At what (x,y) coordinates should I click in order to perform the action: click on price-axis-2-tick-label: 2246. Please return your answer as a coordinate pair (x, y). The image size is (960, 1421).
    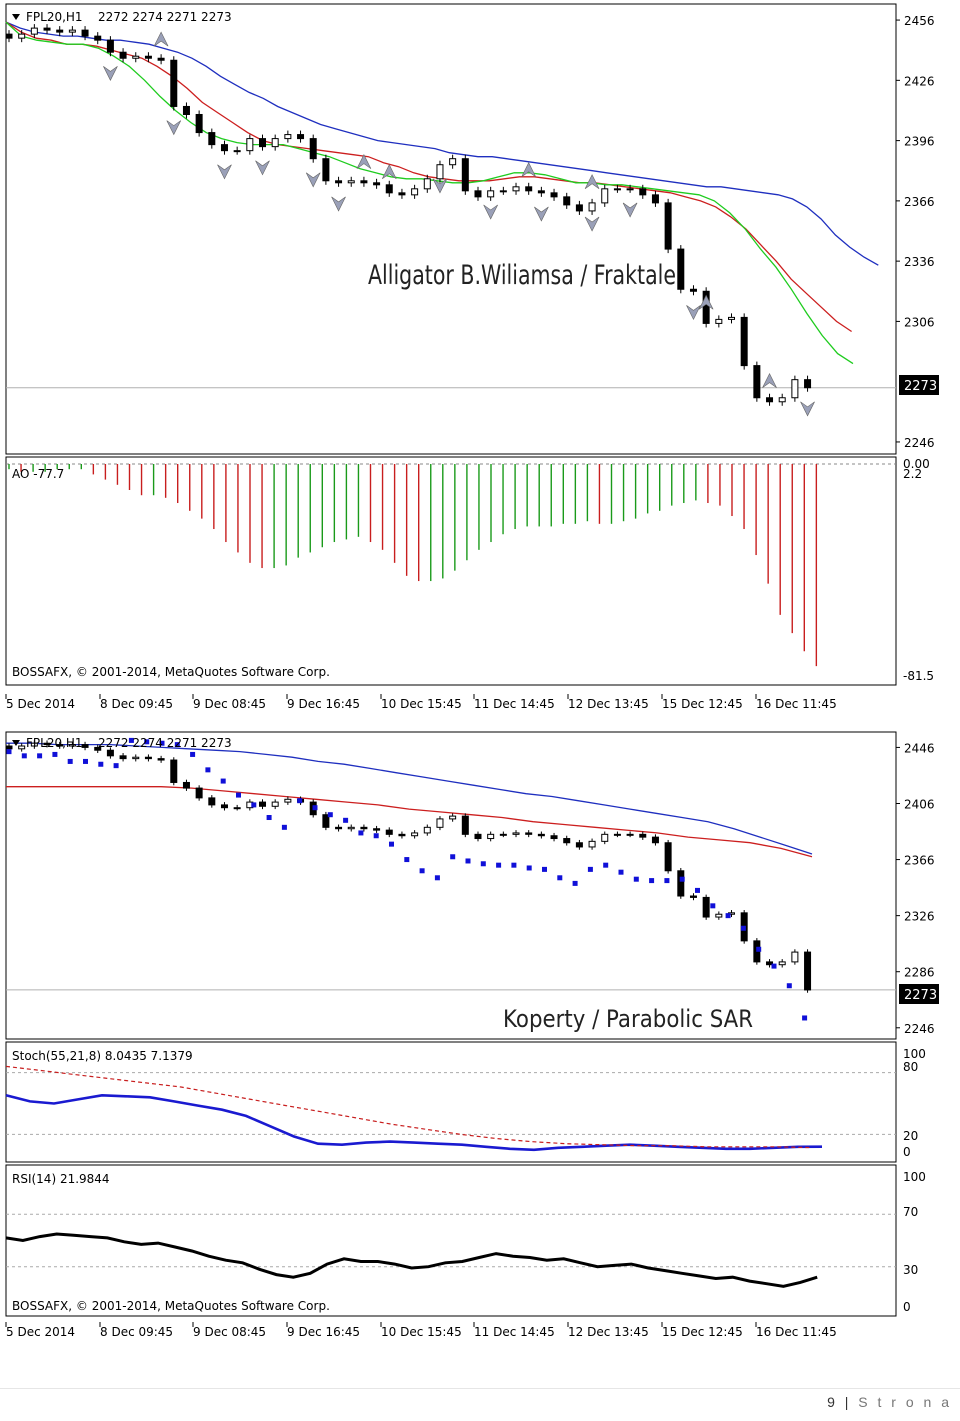
    Looking at the image, I should click on (919, 1029).